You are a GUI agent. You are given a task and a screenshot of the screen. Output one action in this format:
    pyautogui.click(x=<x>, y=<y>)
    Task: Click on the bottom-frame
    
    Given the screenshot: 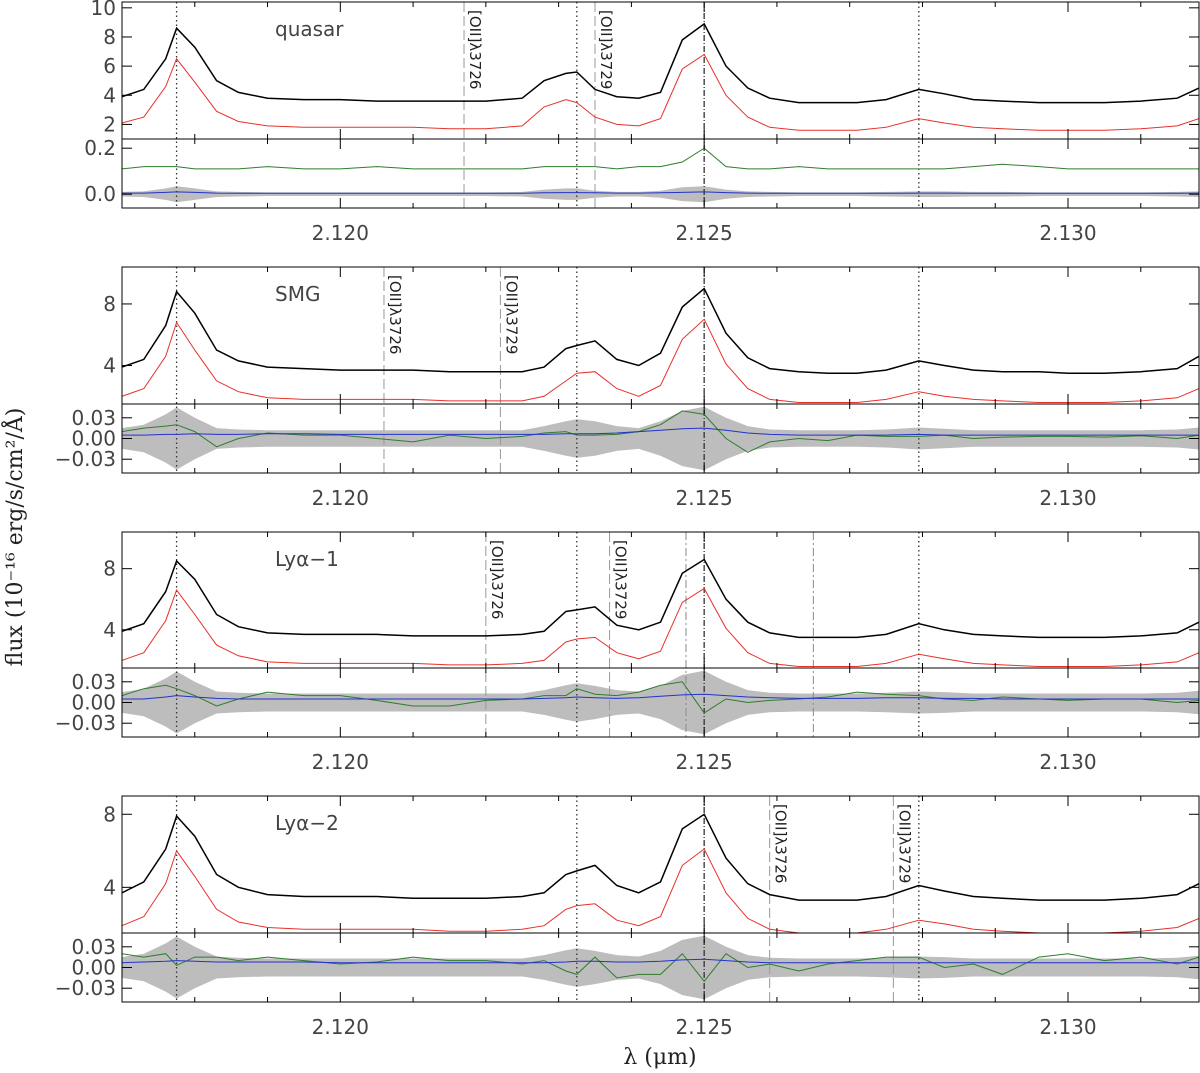 What is the action you would take?
    pyautogui.click(x=660, y=173)
    